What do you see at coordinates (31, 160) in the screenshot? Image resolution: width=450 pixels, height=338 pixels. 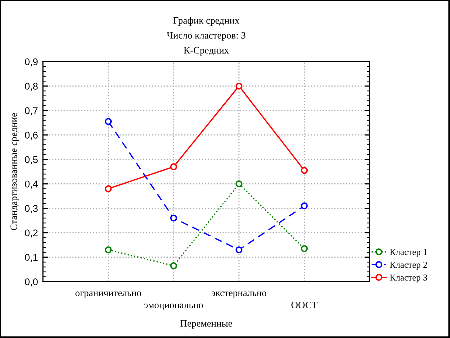 I see `y-tick-label: 0,5` at bounding box center [31, 160].